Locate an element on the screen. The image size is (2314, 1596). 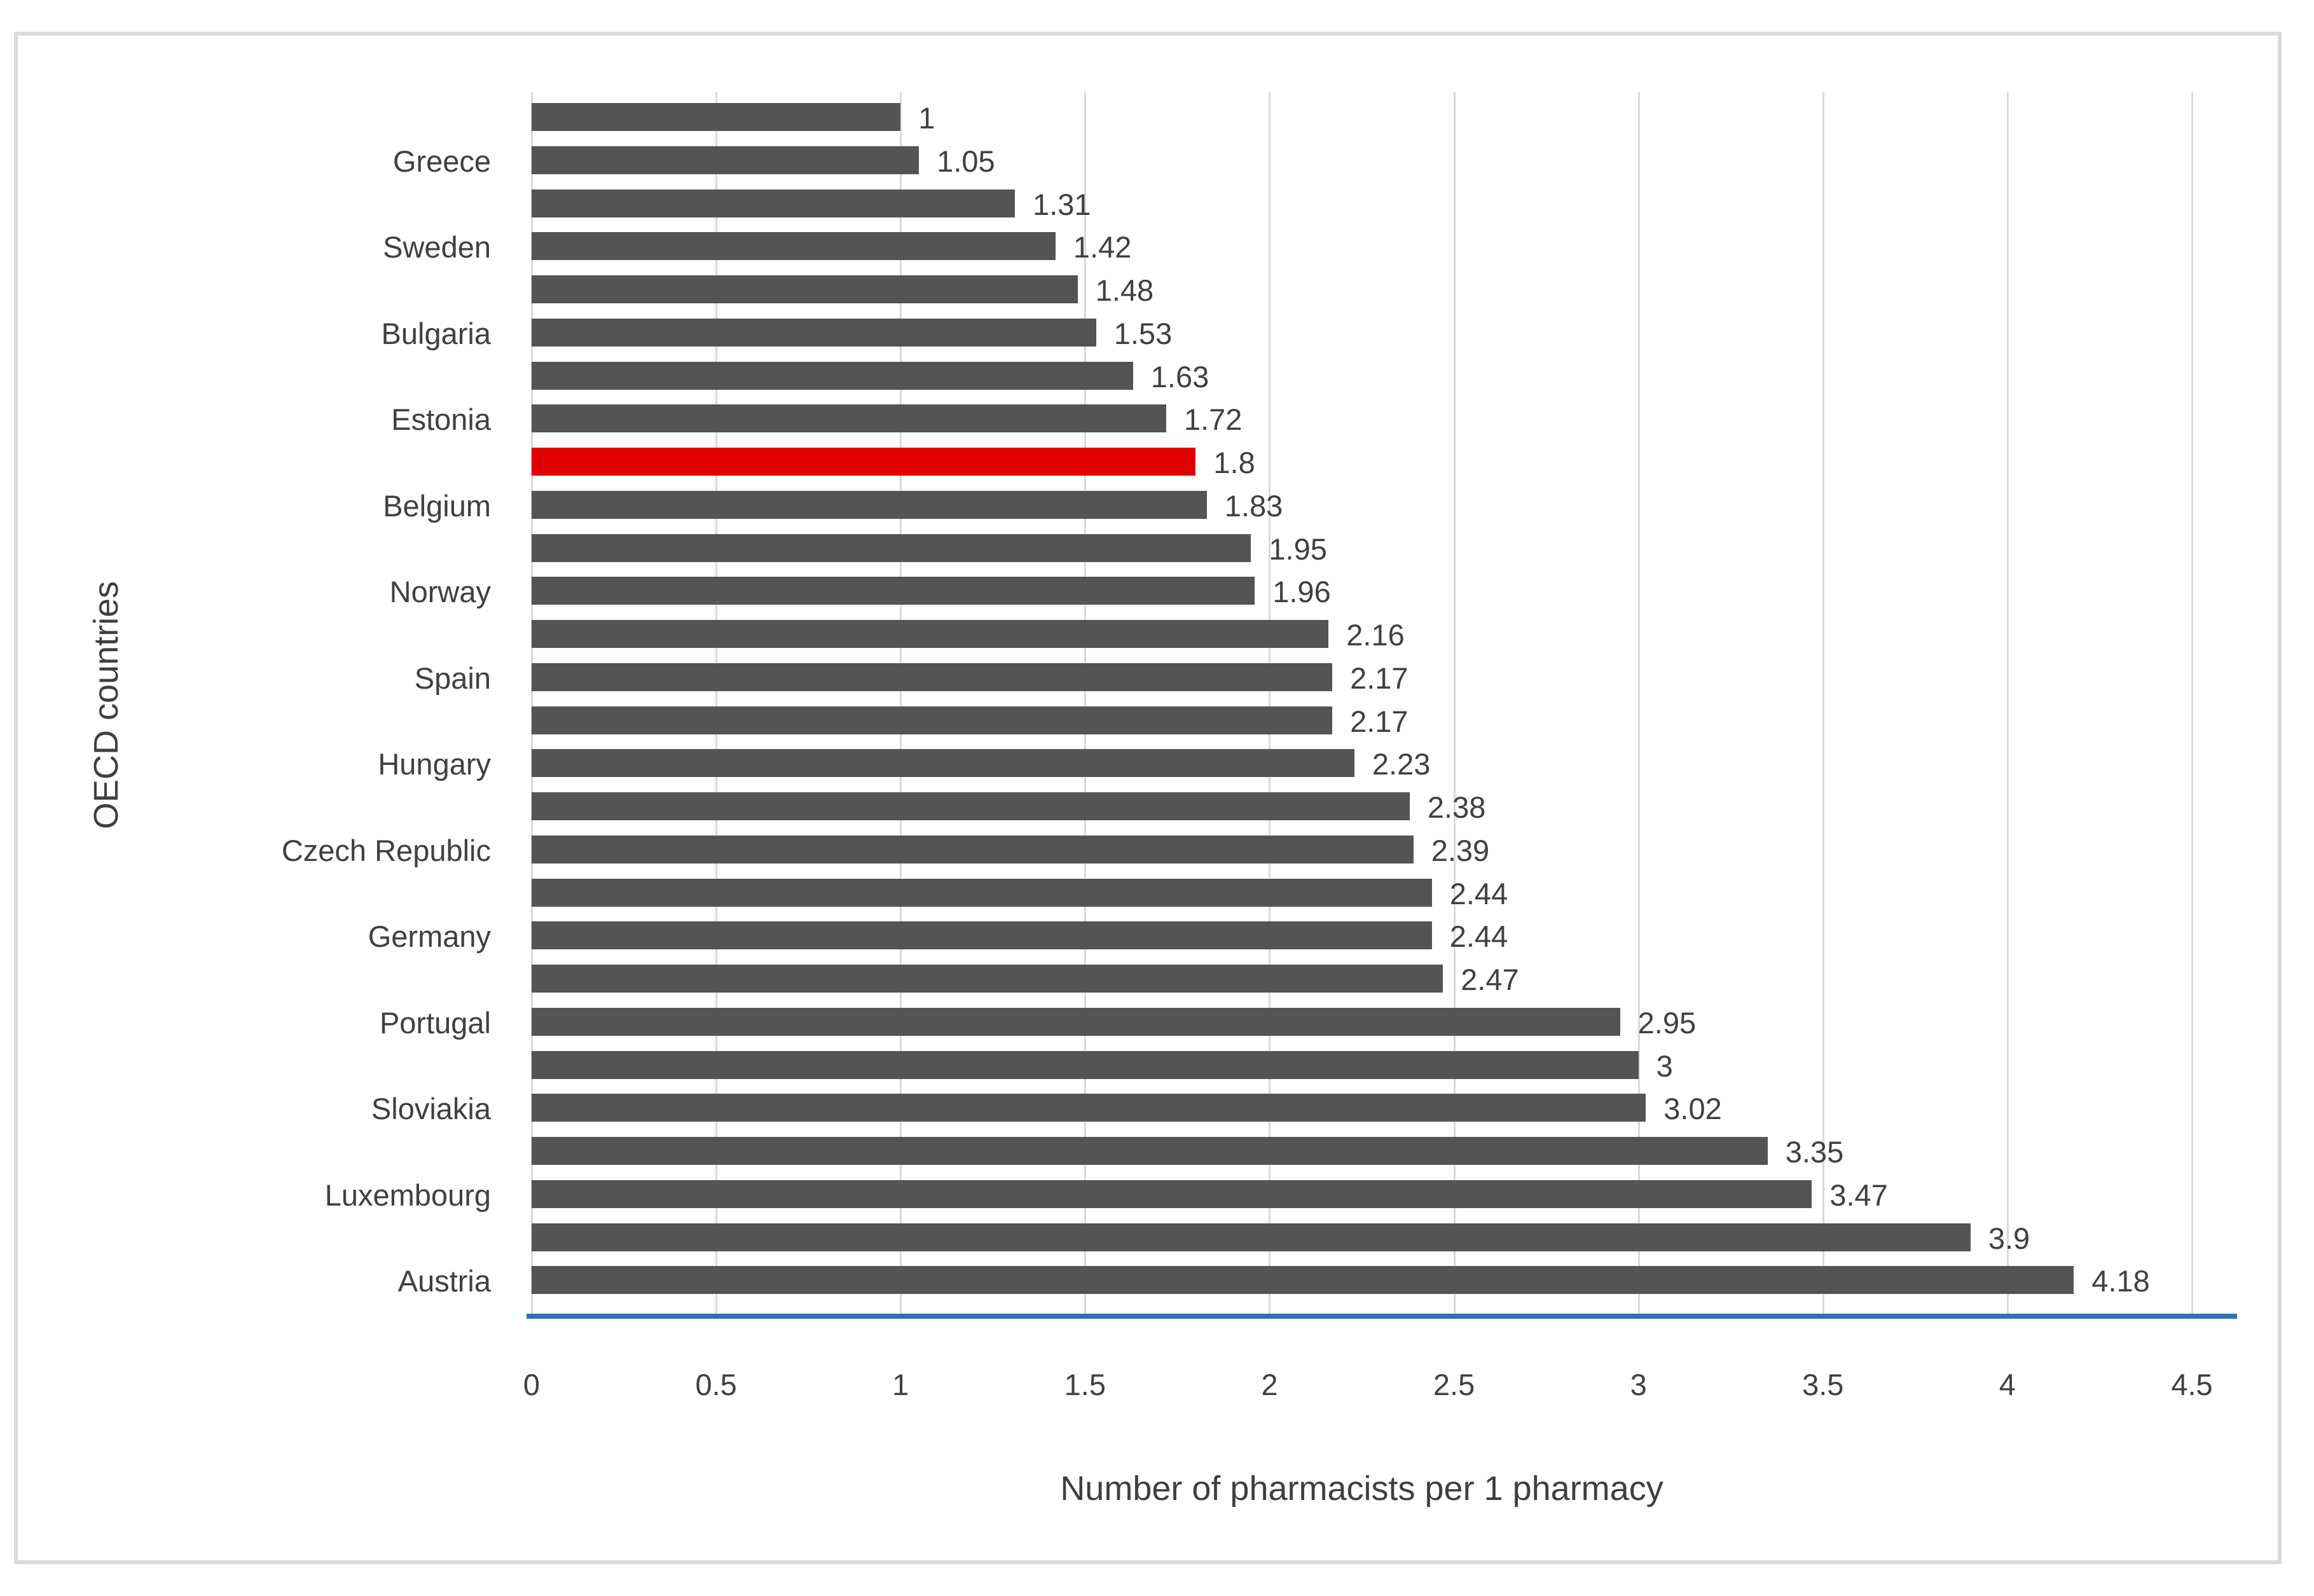
y-axis-title: OECD countries is located at coordinates (106, 705).